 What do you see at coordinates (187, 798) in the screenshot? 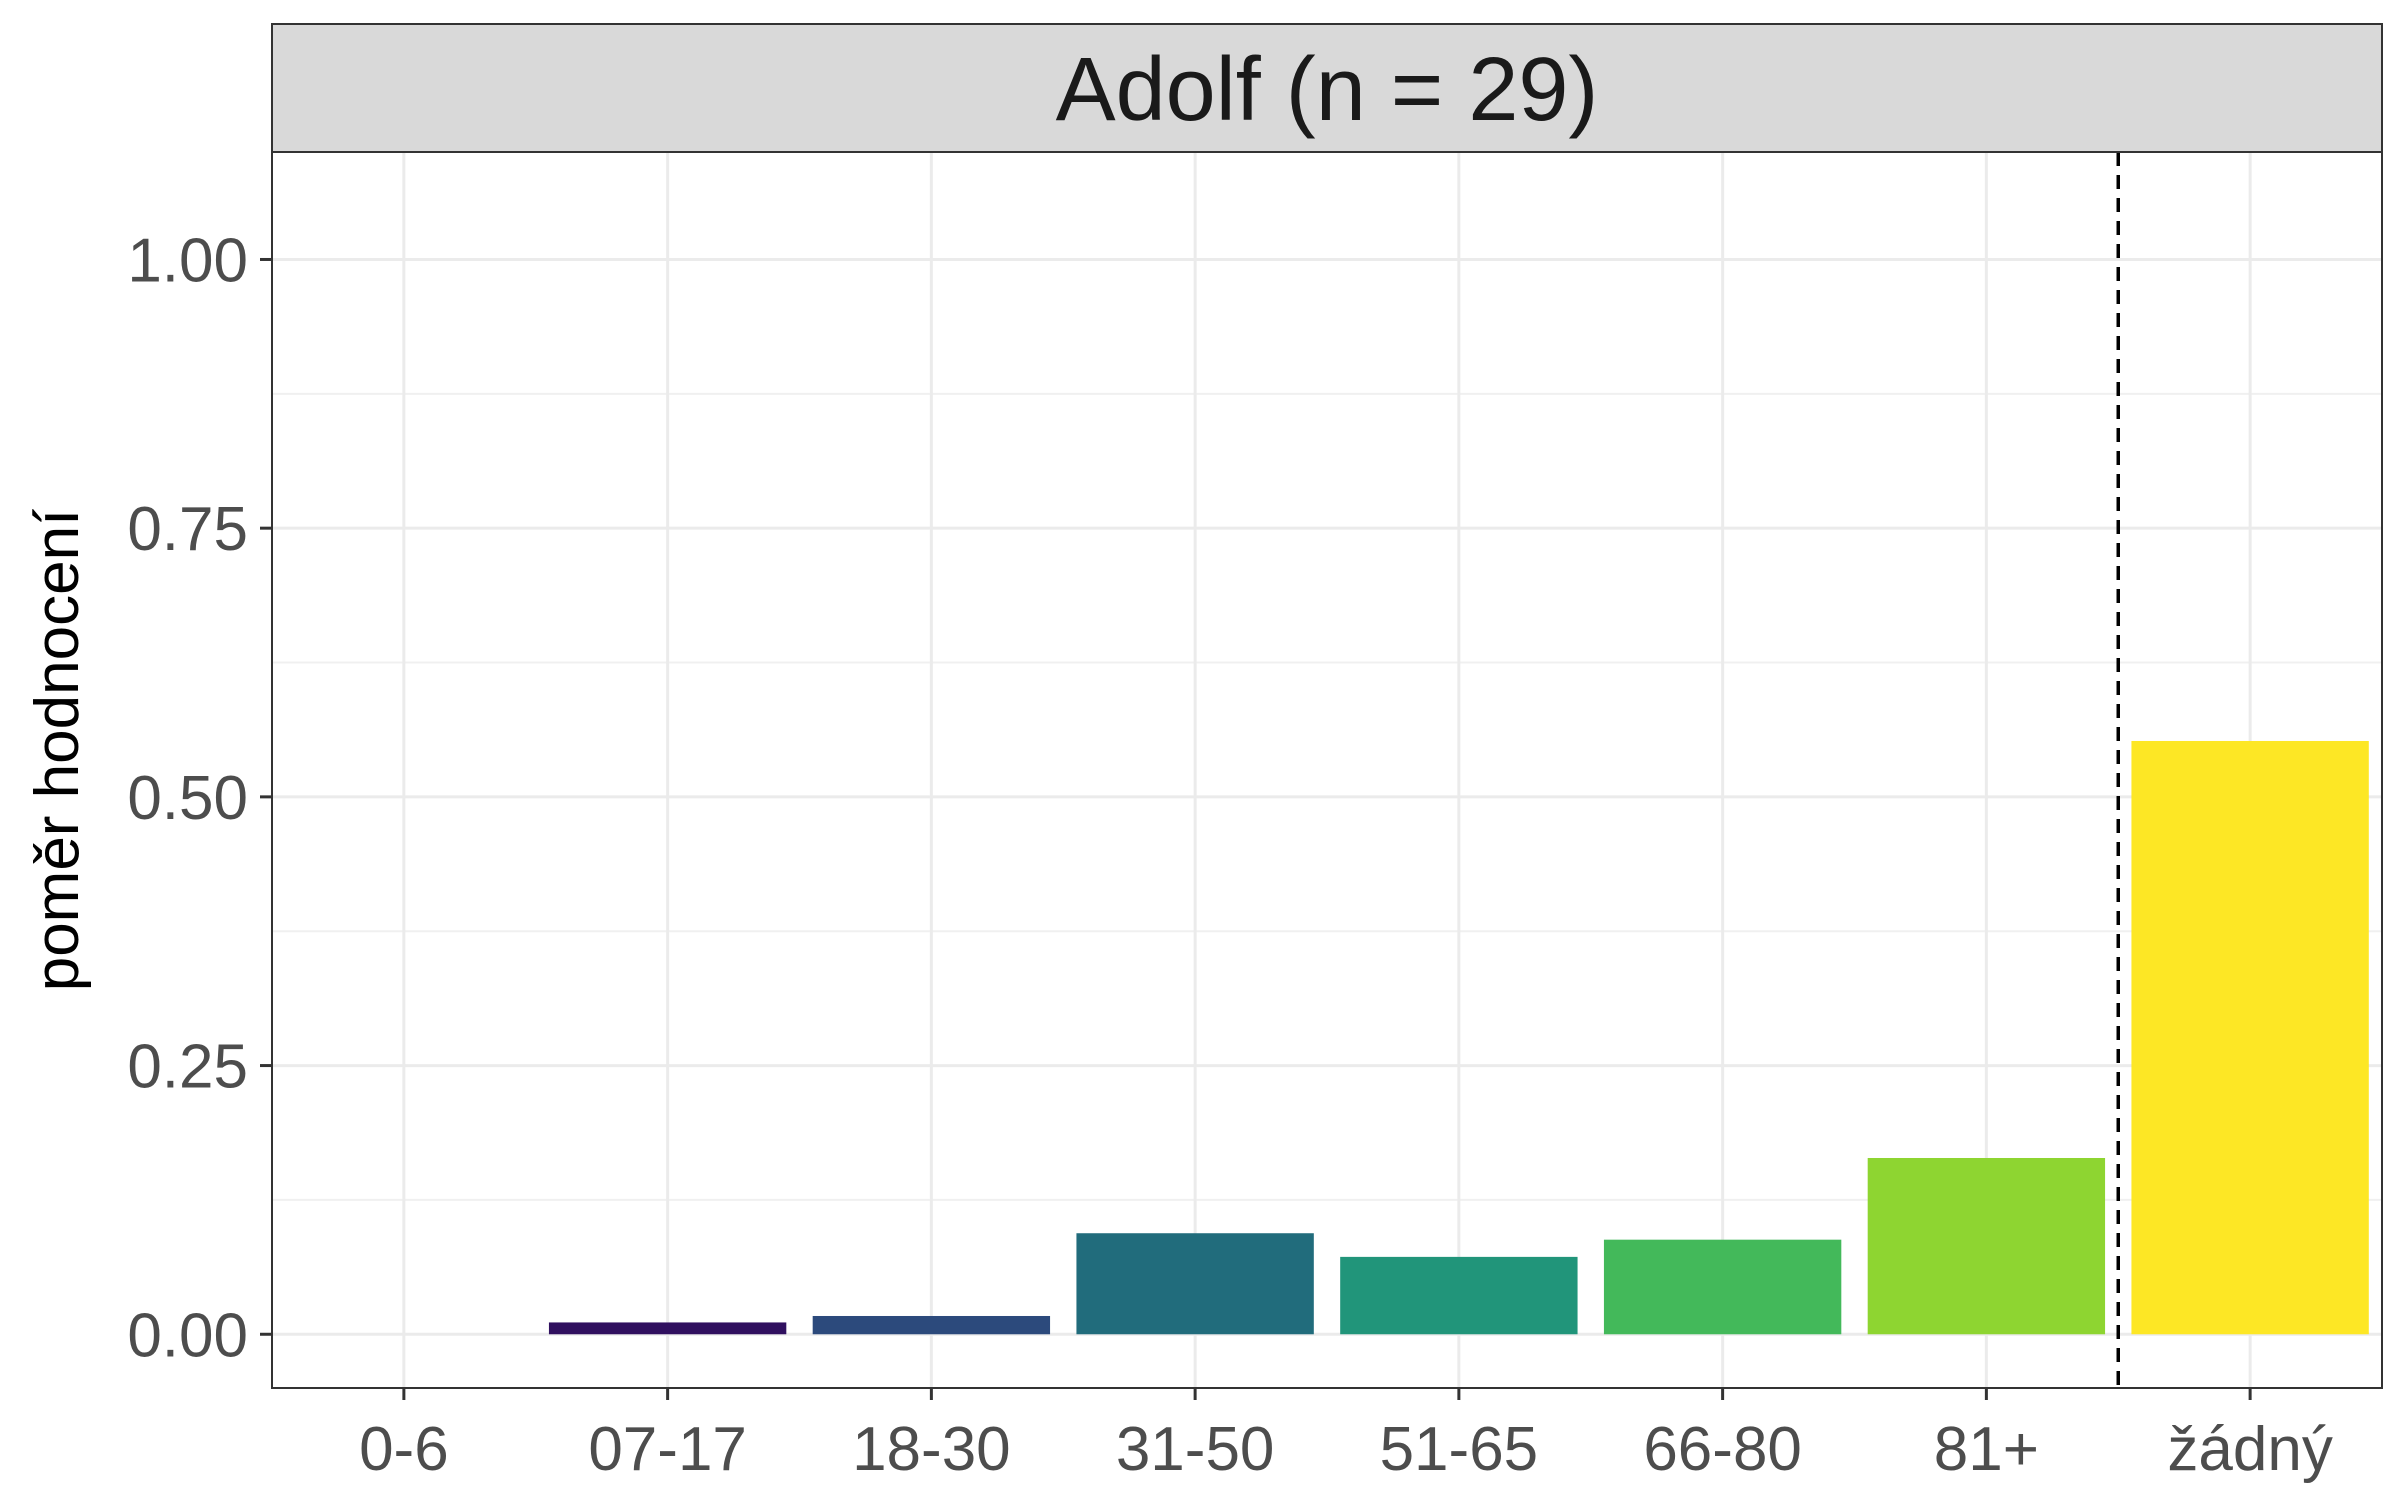
I see `y-tick-label: 0.50` at bounding box center [187, 798].